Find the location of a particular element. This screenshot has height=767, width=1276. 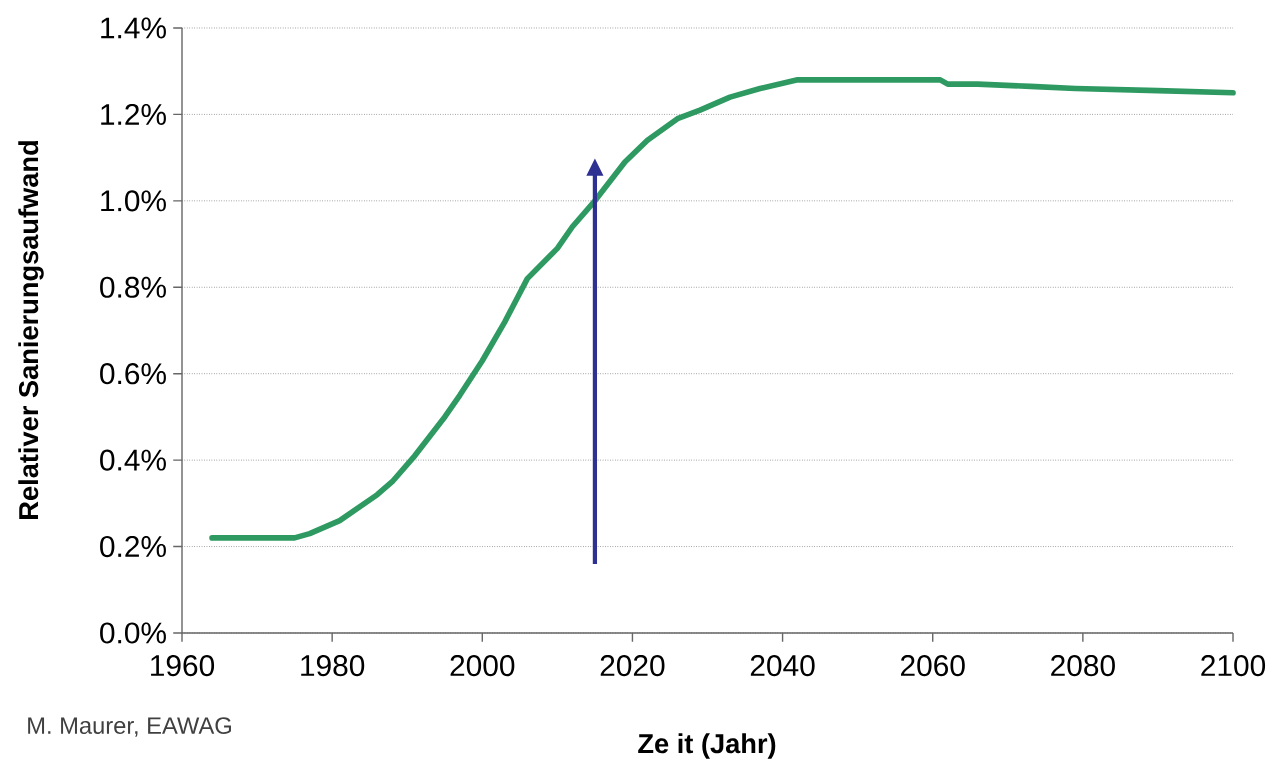

x-tick-label: 2040 is located at coordinates (782, 666).